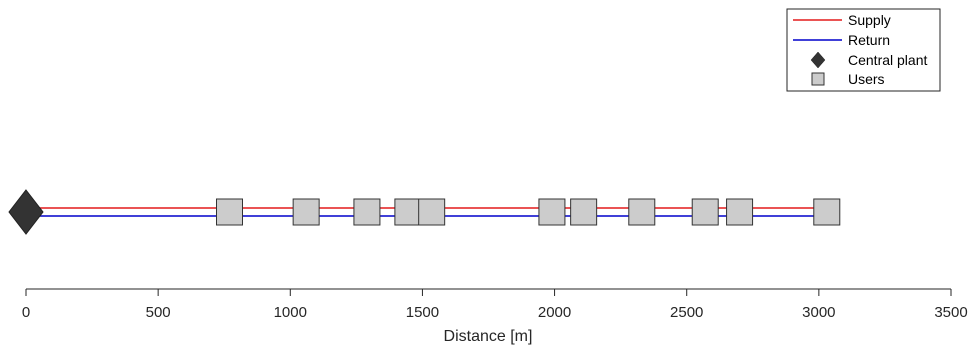 This screenshot has width=973, height=348. I want to click on x-tick-label: 500, so click(158, 312).